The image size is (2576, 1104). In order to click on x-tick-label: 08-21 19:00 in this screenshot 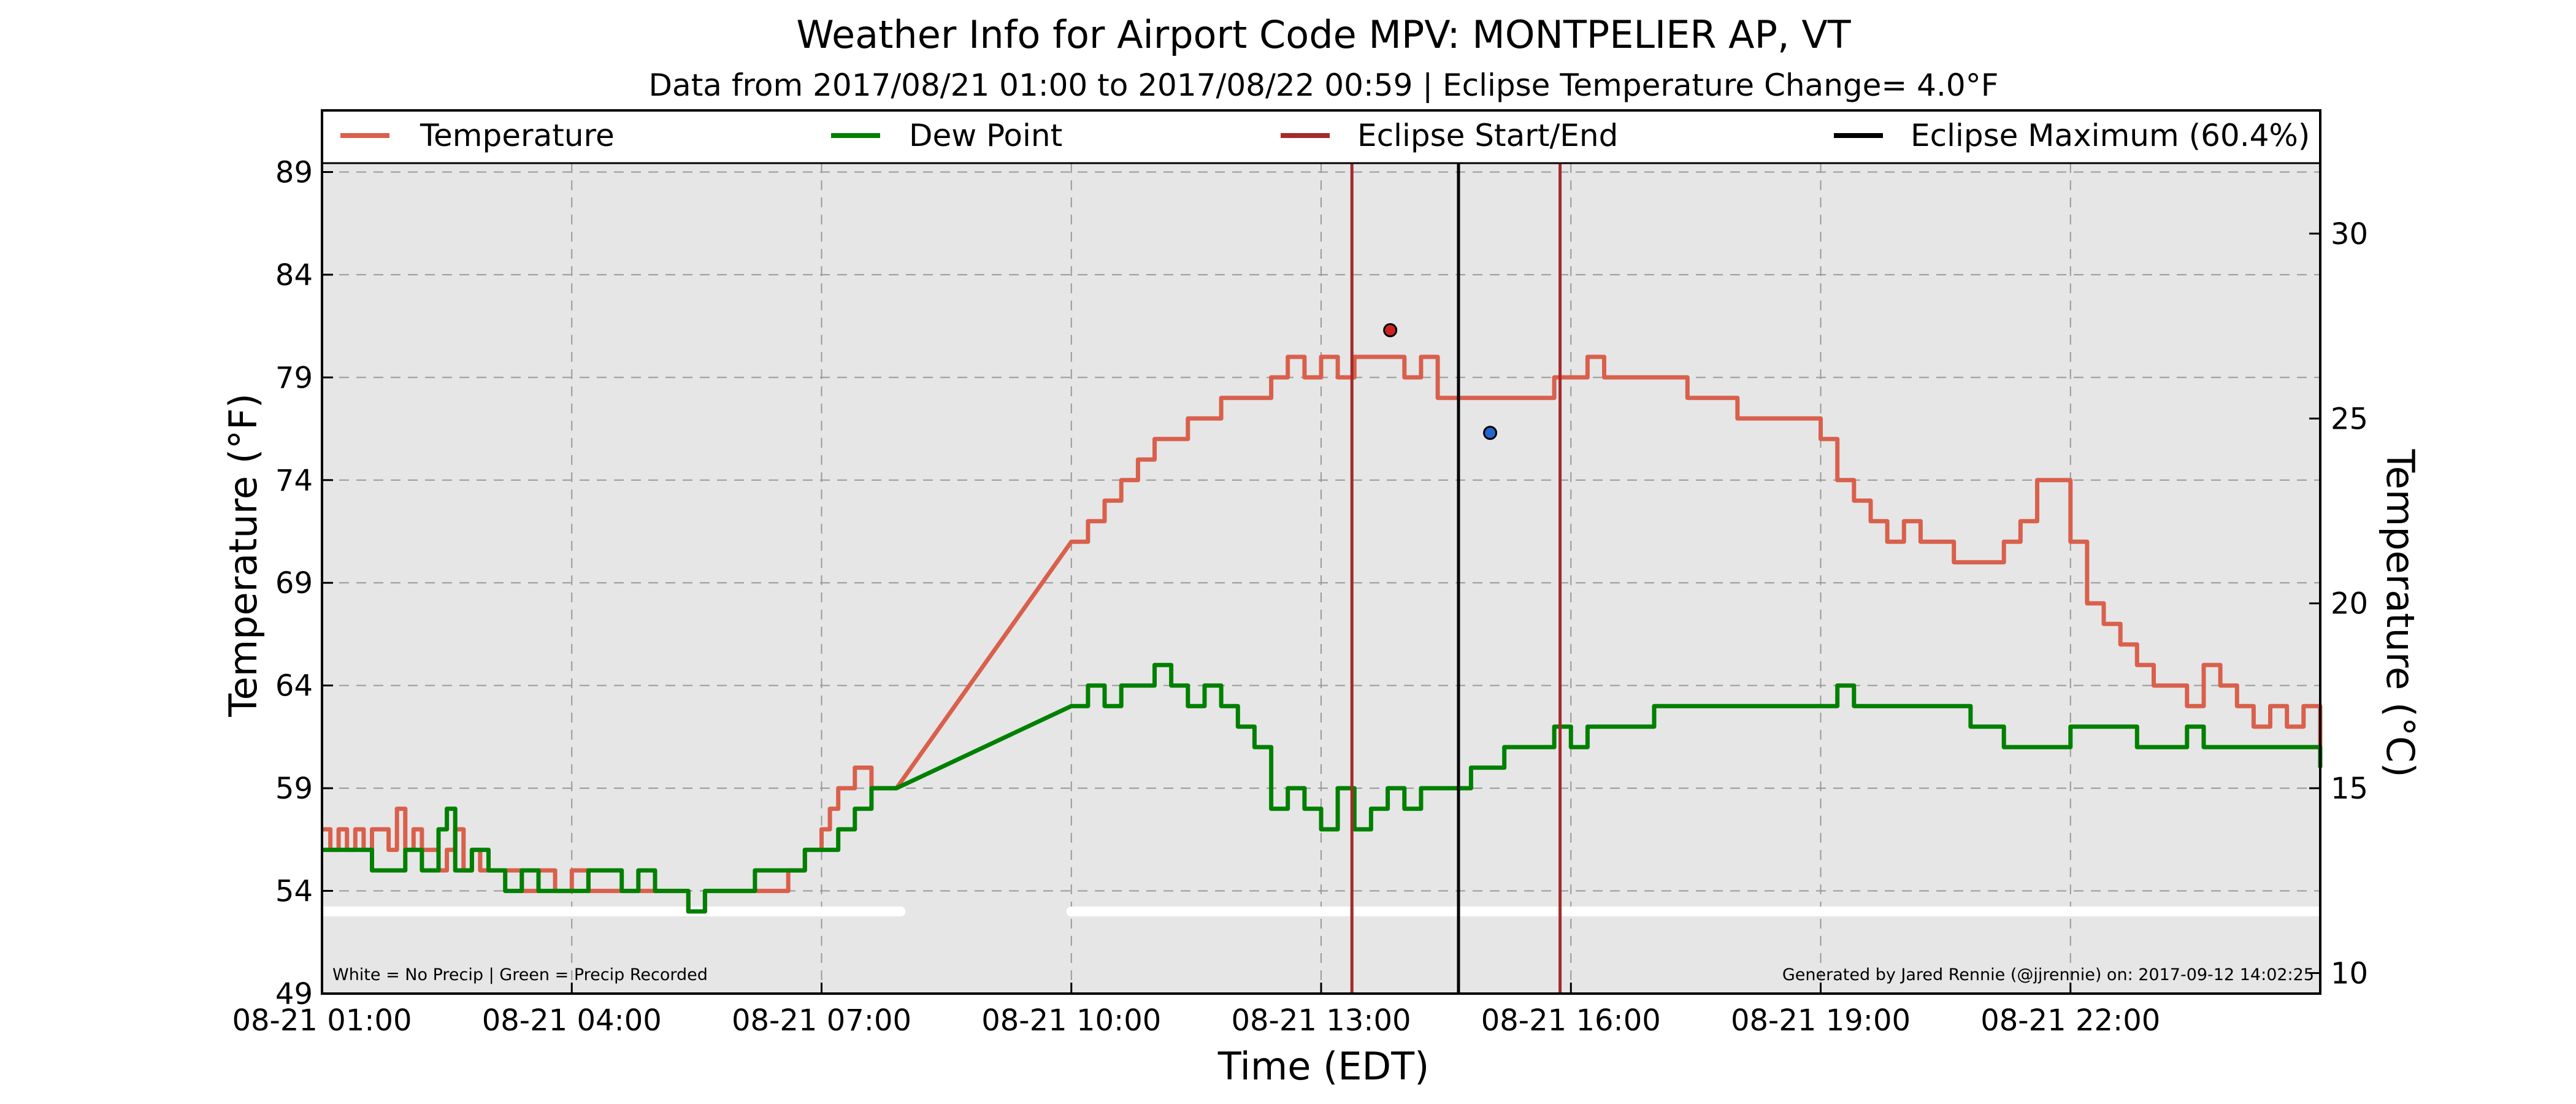, I will do `click(1821, 1020)`.